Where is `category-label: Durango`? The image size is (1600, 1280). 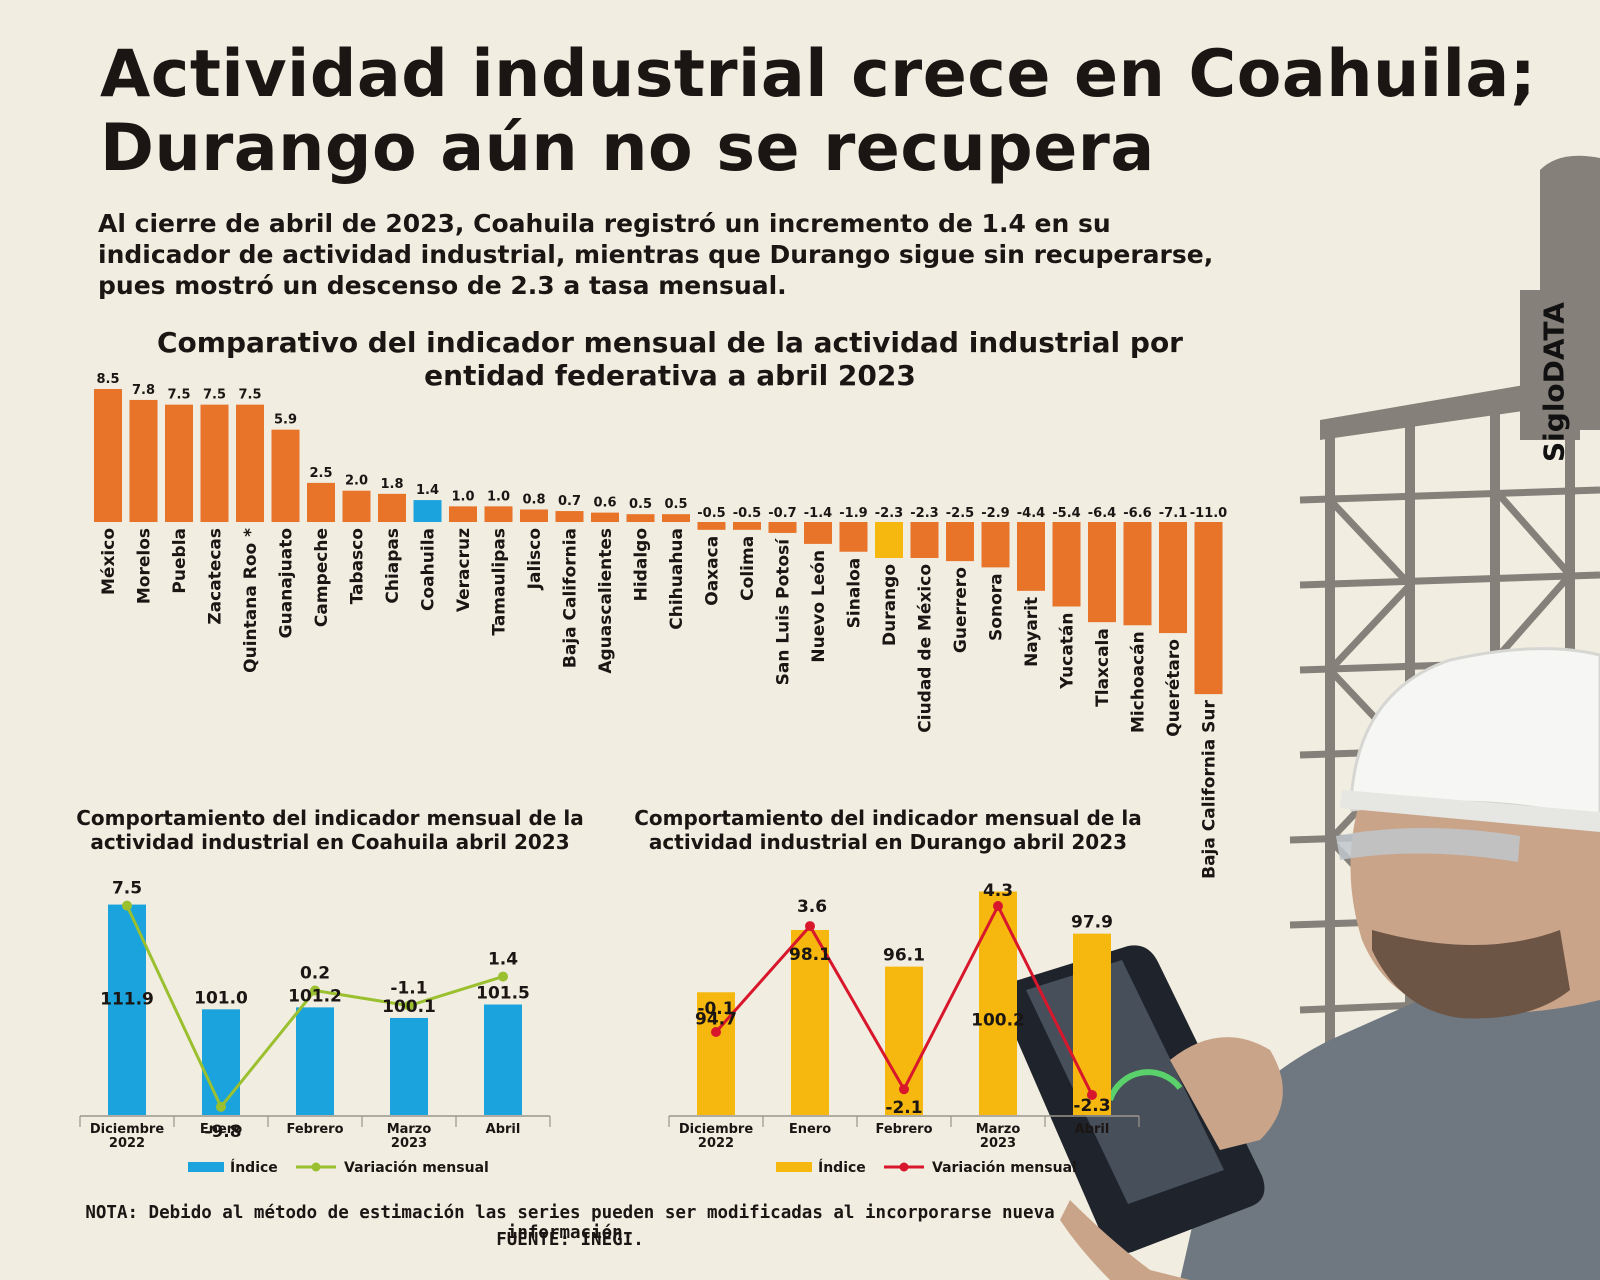 category-label: Durango is located at coordinates (890, 605).